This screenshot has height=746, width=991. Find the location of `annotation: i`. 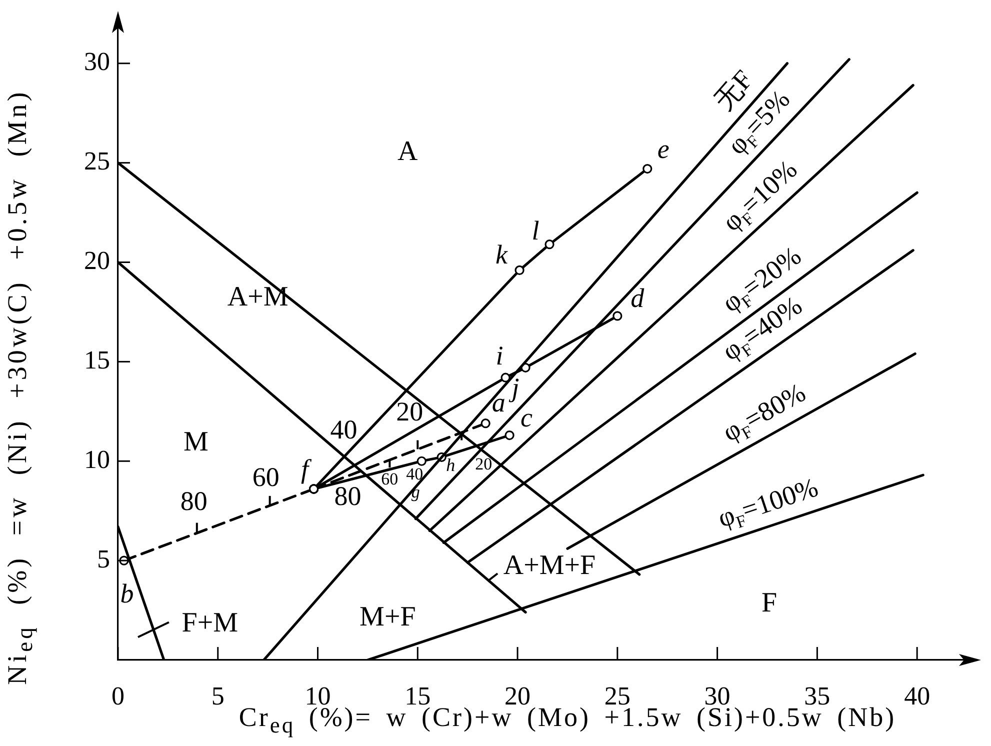

annotation: i is located at coordinates (500, 355).